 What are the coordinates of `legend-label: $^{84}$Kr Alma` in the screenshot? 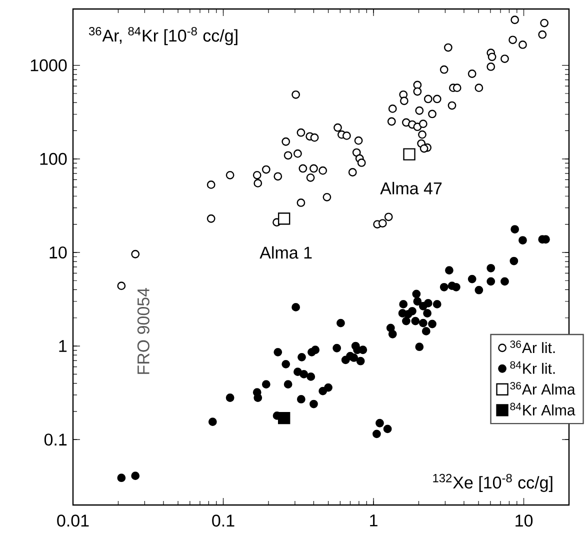 It's located at (543, 409).